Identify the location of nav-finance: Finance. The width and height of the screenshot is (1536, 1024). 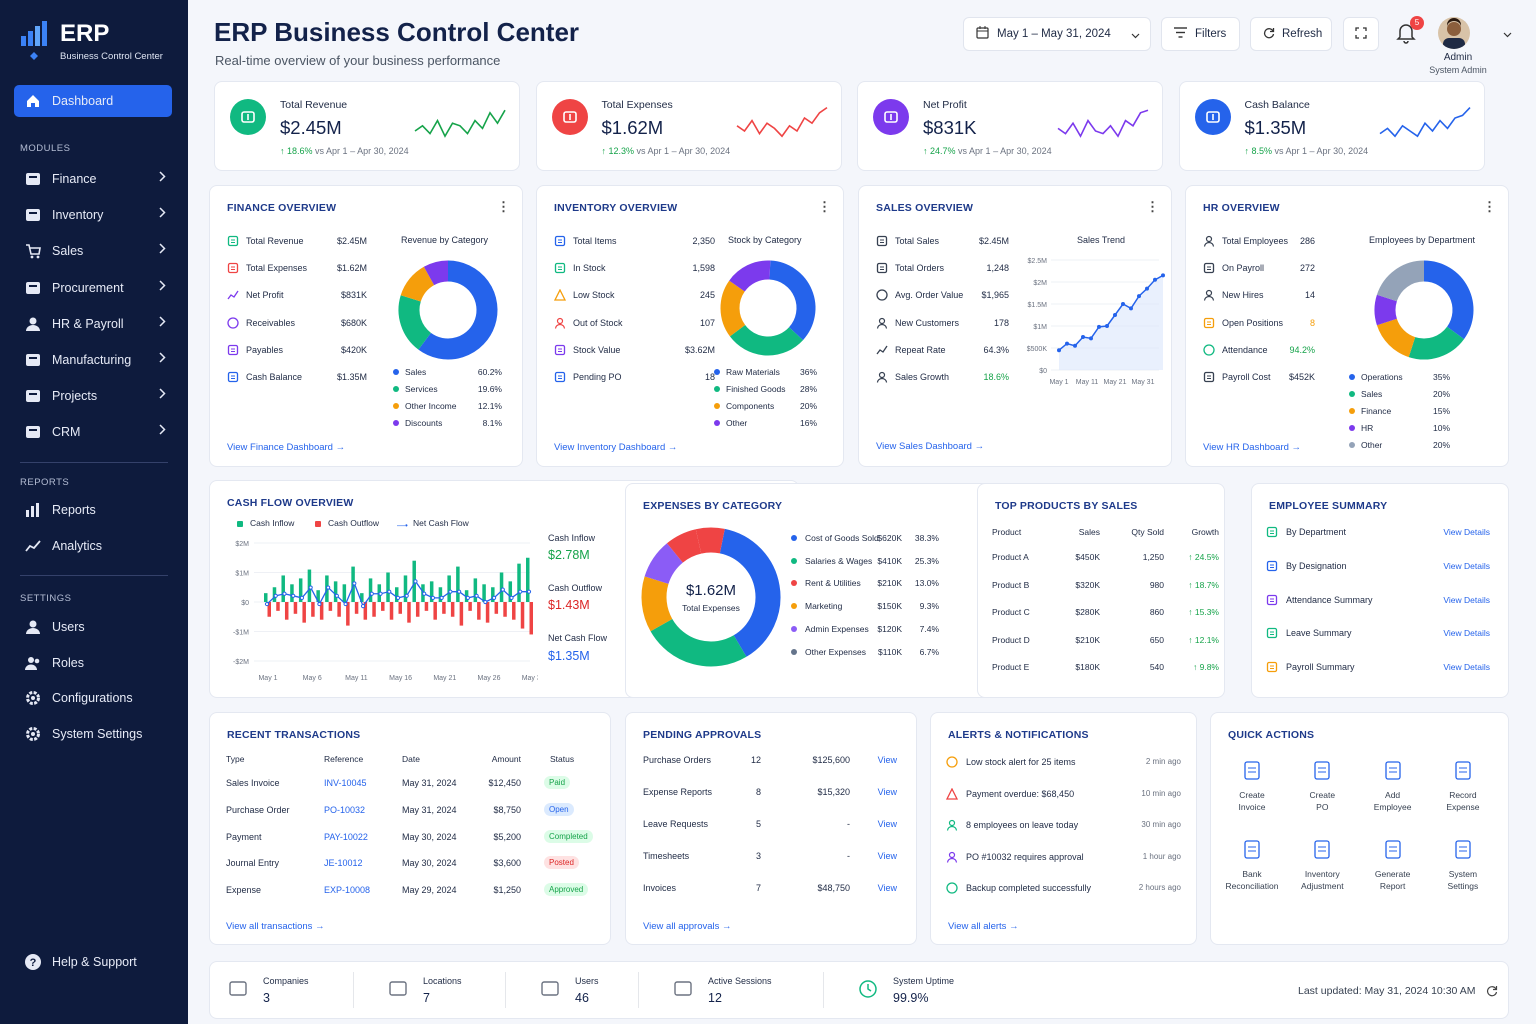
(93, 179).